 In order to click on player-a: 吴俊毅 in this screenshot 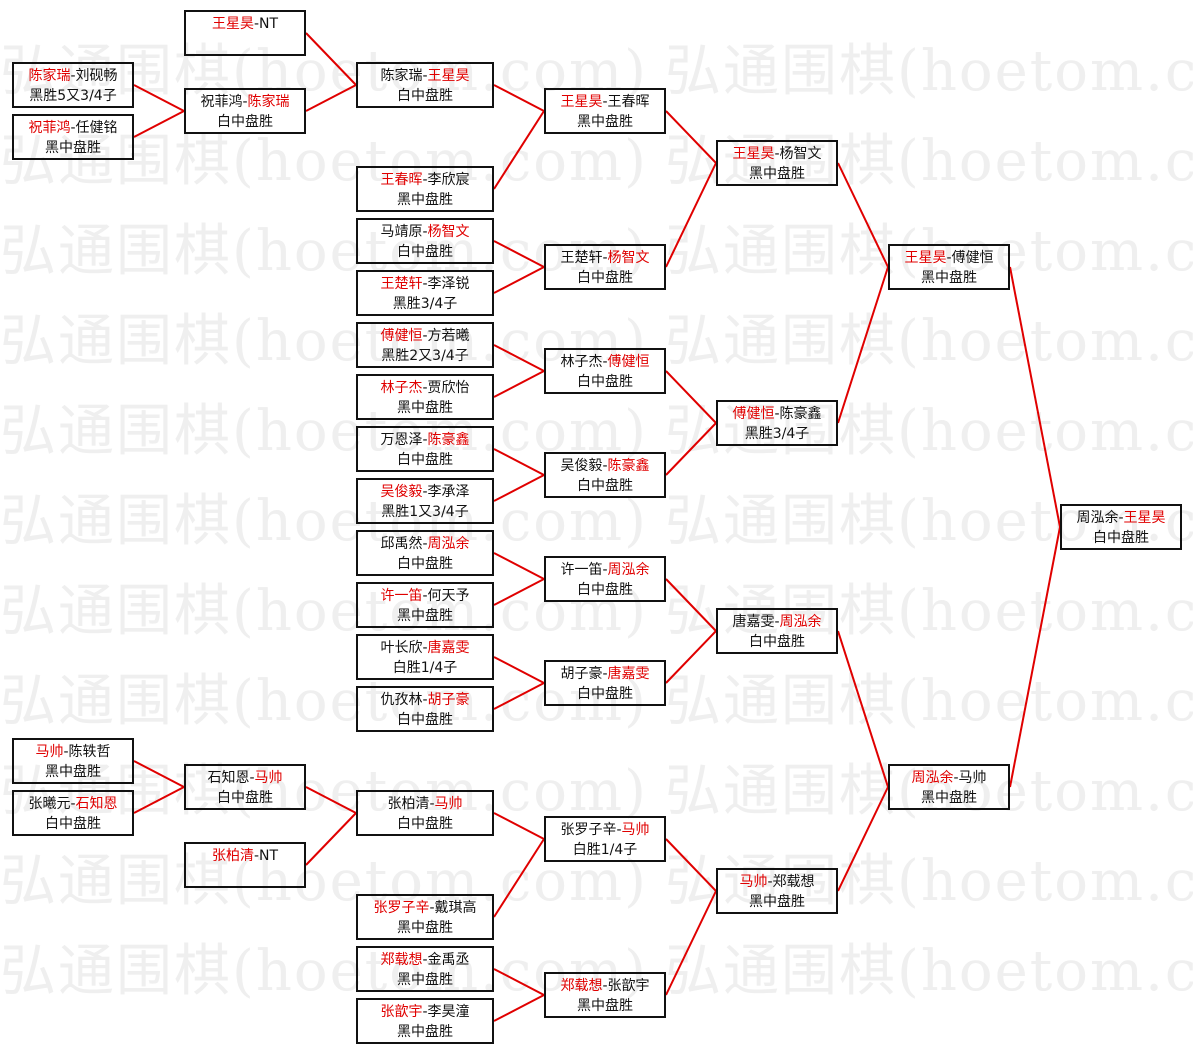, I will do `click(401, 492)`.